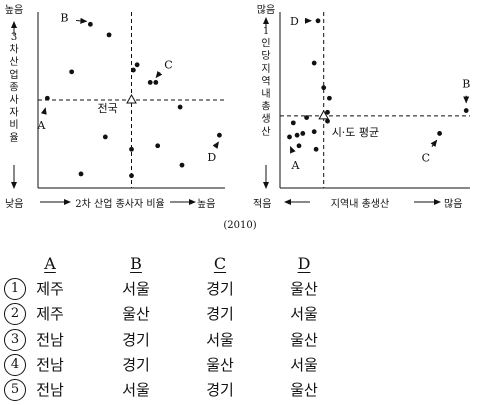 The width and height of the screenshot is (479, 405). What do you see at coordinates (14, 10) in the screenshot?
I see `y-high-label: 높음` at bounding box center [14, 10].